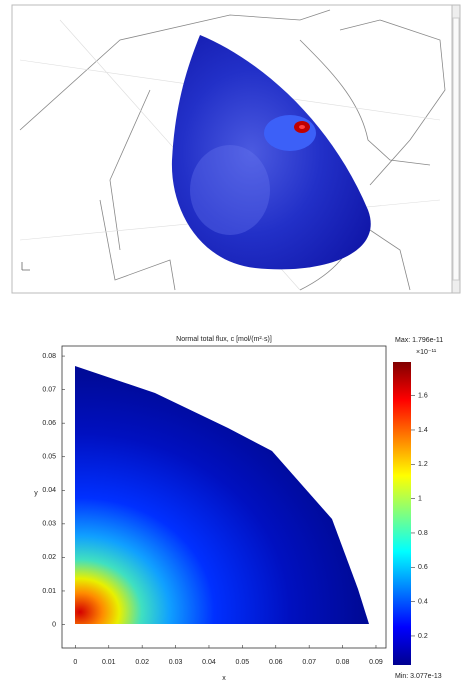 The height and width of the screenshot is (684, 465). Describe the element at coordinates (49, 490) in the screenshot. I see `y-tick-label: 0.04` at that location.